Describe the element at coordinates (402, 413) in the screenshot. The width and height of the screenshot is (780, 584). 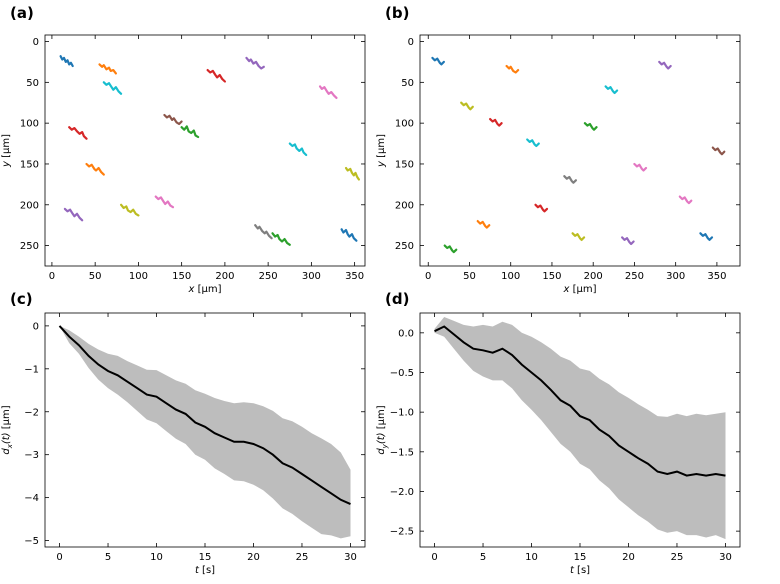
I see `y-tick-label: −1.0` at that location.